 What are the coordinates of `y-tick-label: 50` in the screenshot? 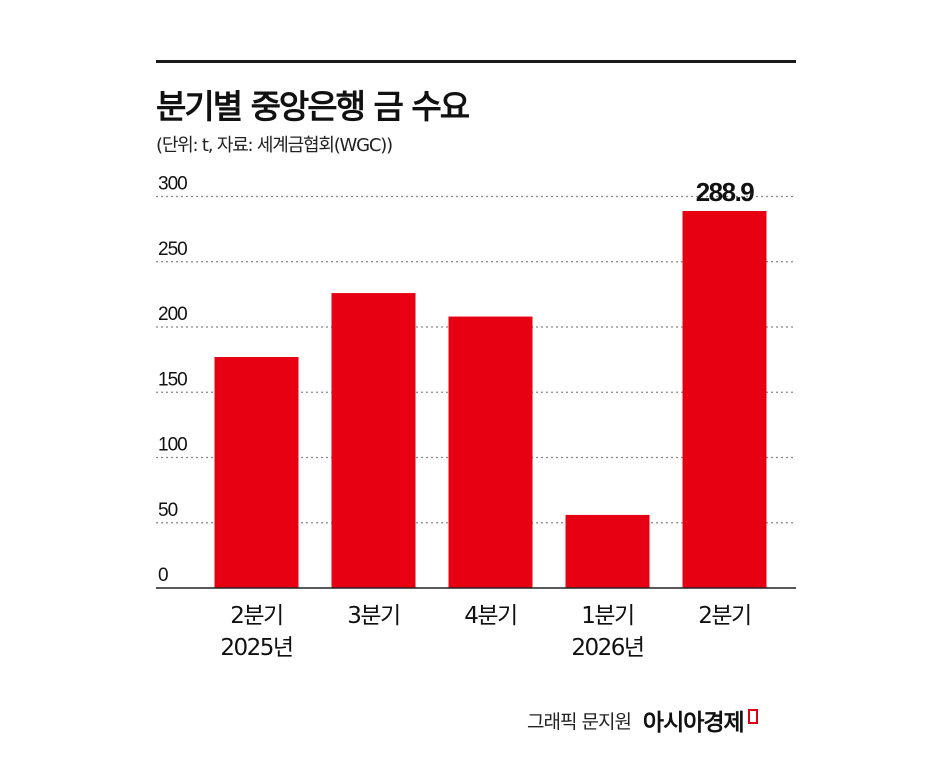 It's located at (168, 510).